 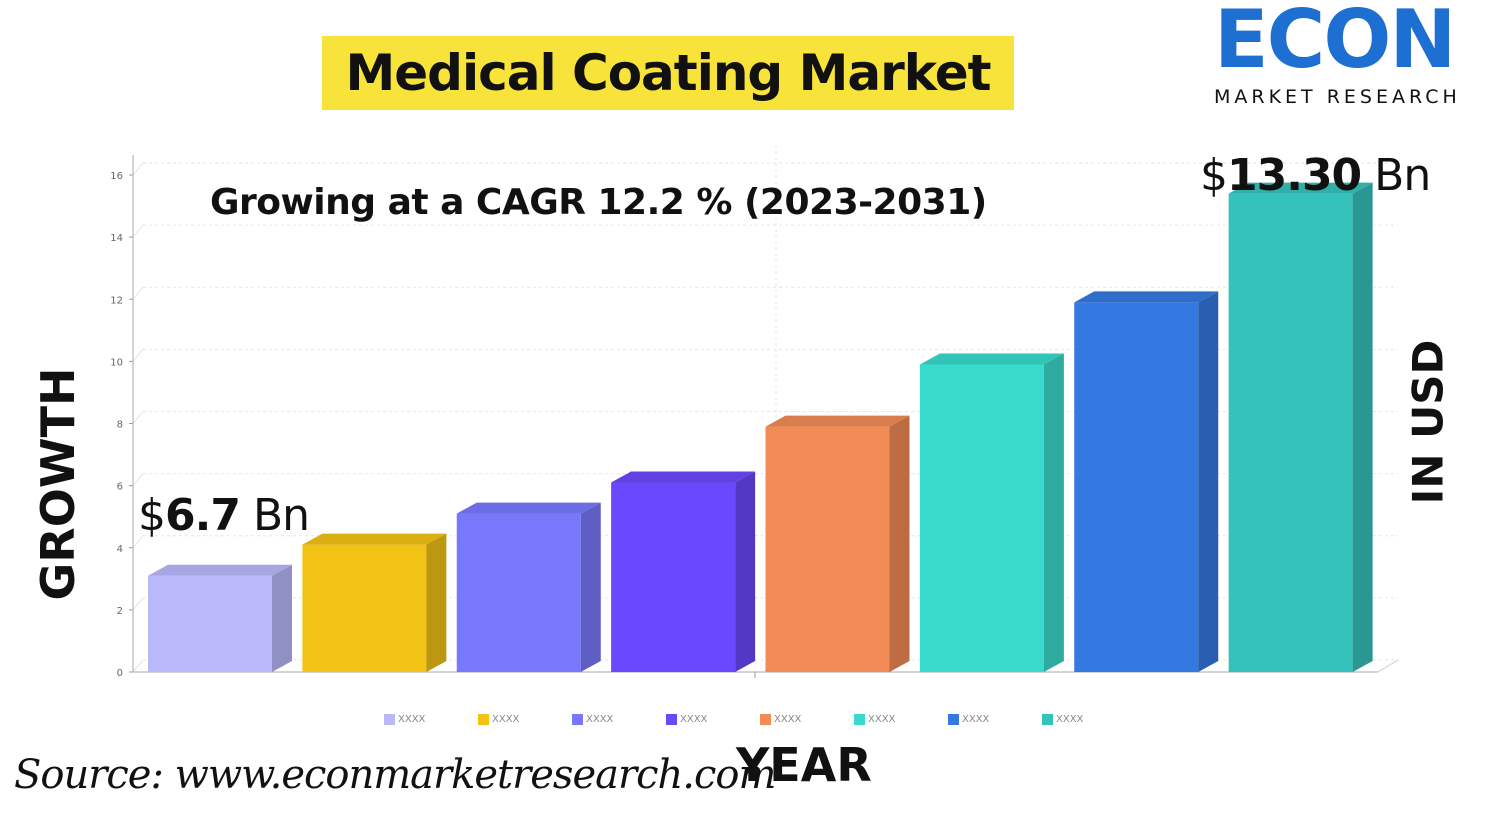 I want to click on y-tick-label: 10, so click(x=116, y=362).